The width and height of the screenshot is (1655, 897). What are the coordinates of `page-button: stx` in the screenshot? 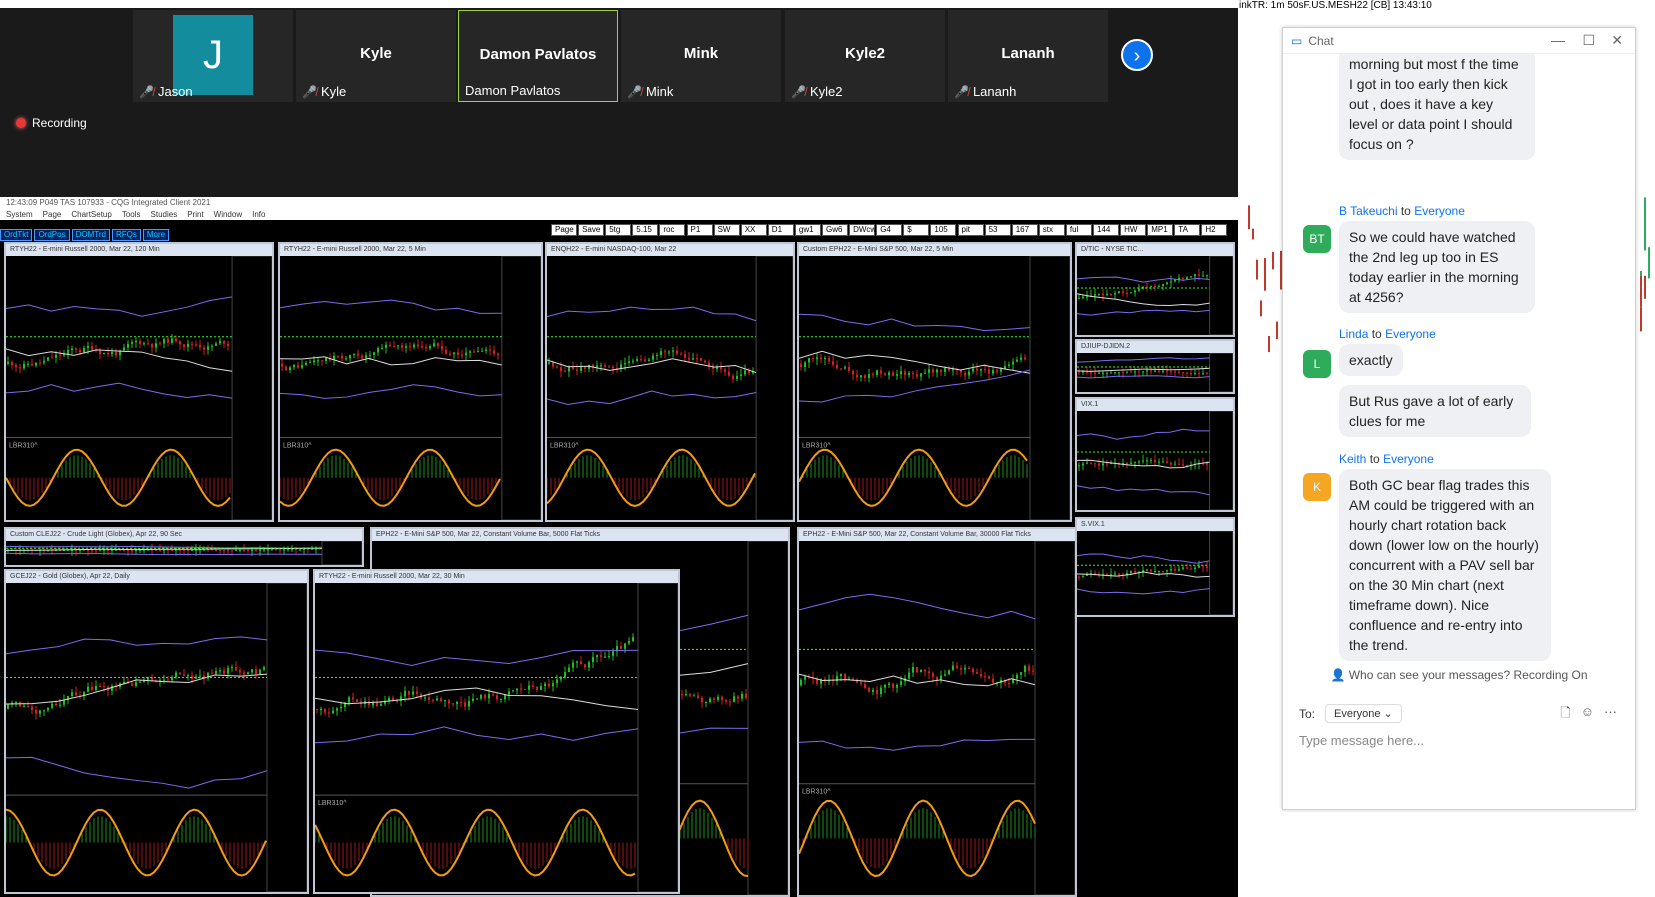 It's located at (1051, 230).